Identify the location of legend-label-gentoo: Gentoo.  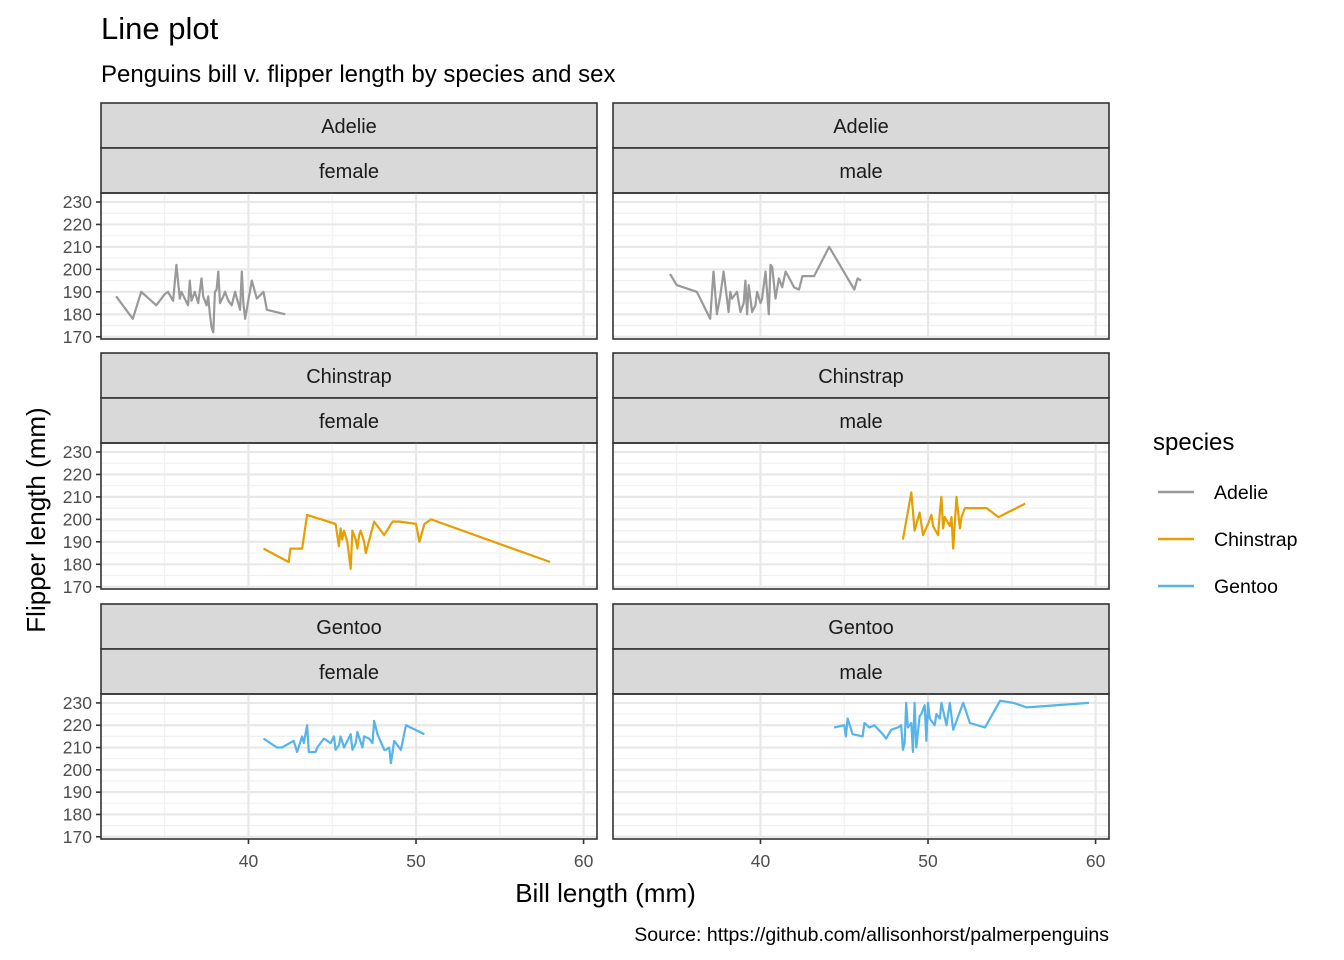
(1246, 587).